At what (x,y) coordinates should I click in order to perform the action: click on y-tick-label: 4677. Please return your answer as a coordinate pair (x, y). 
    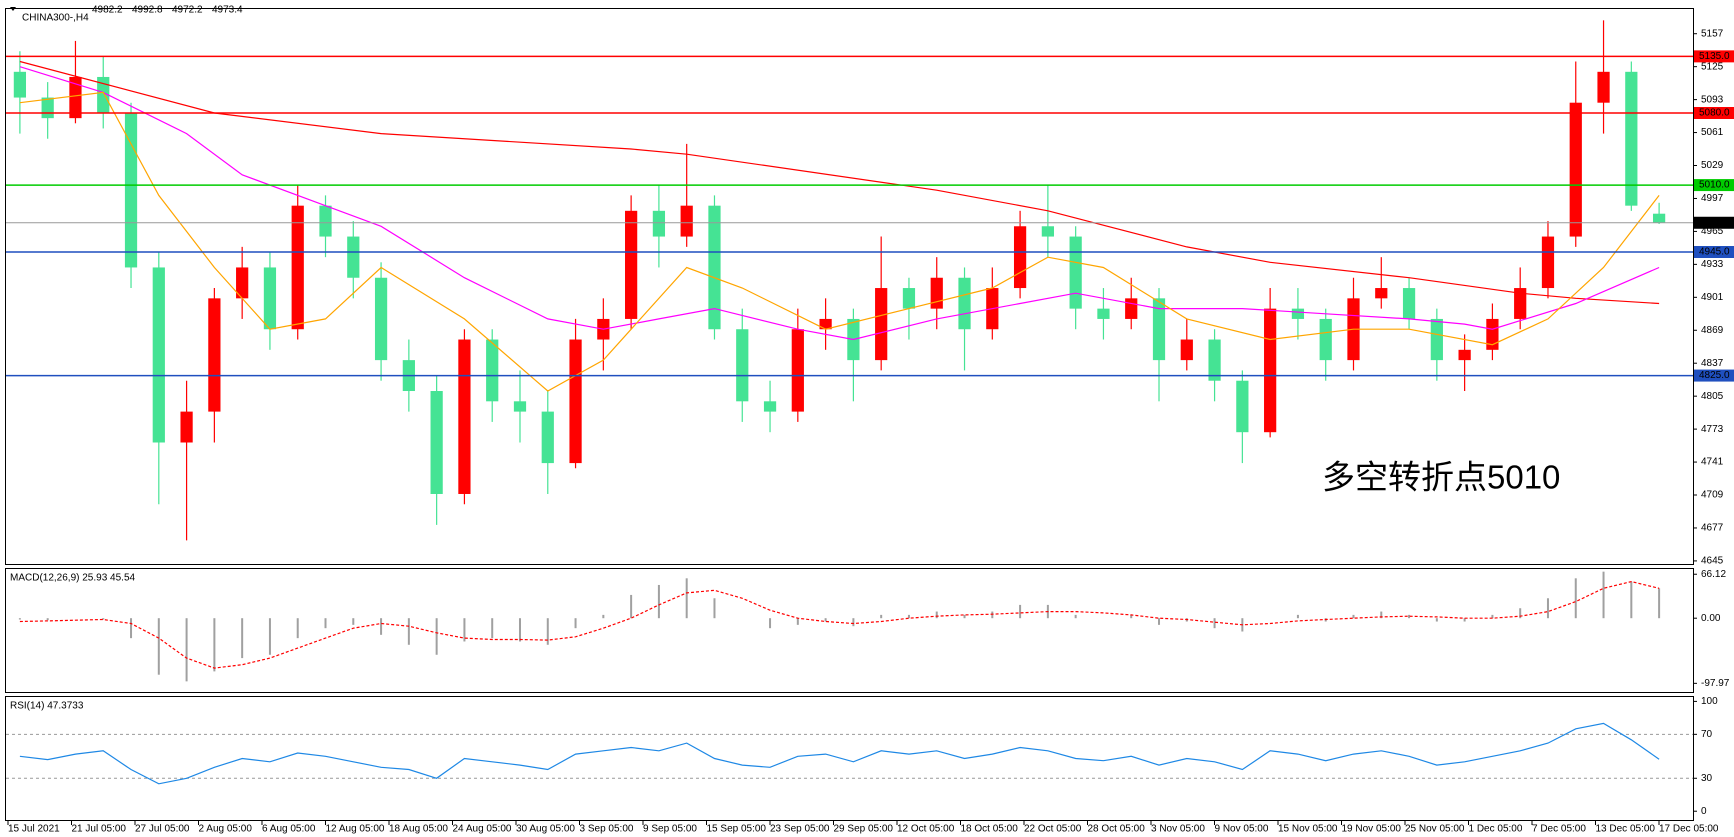
    Looking at the image, I should click on (1712, 528).